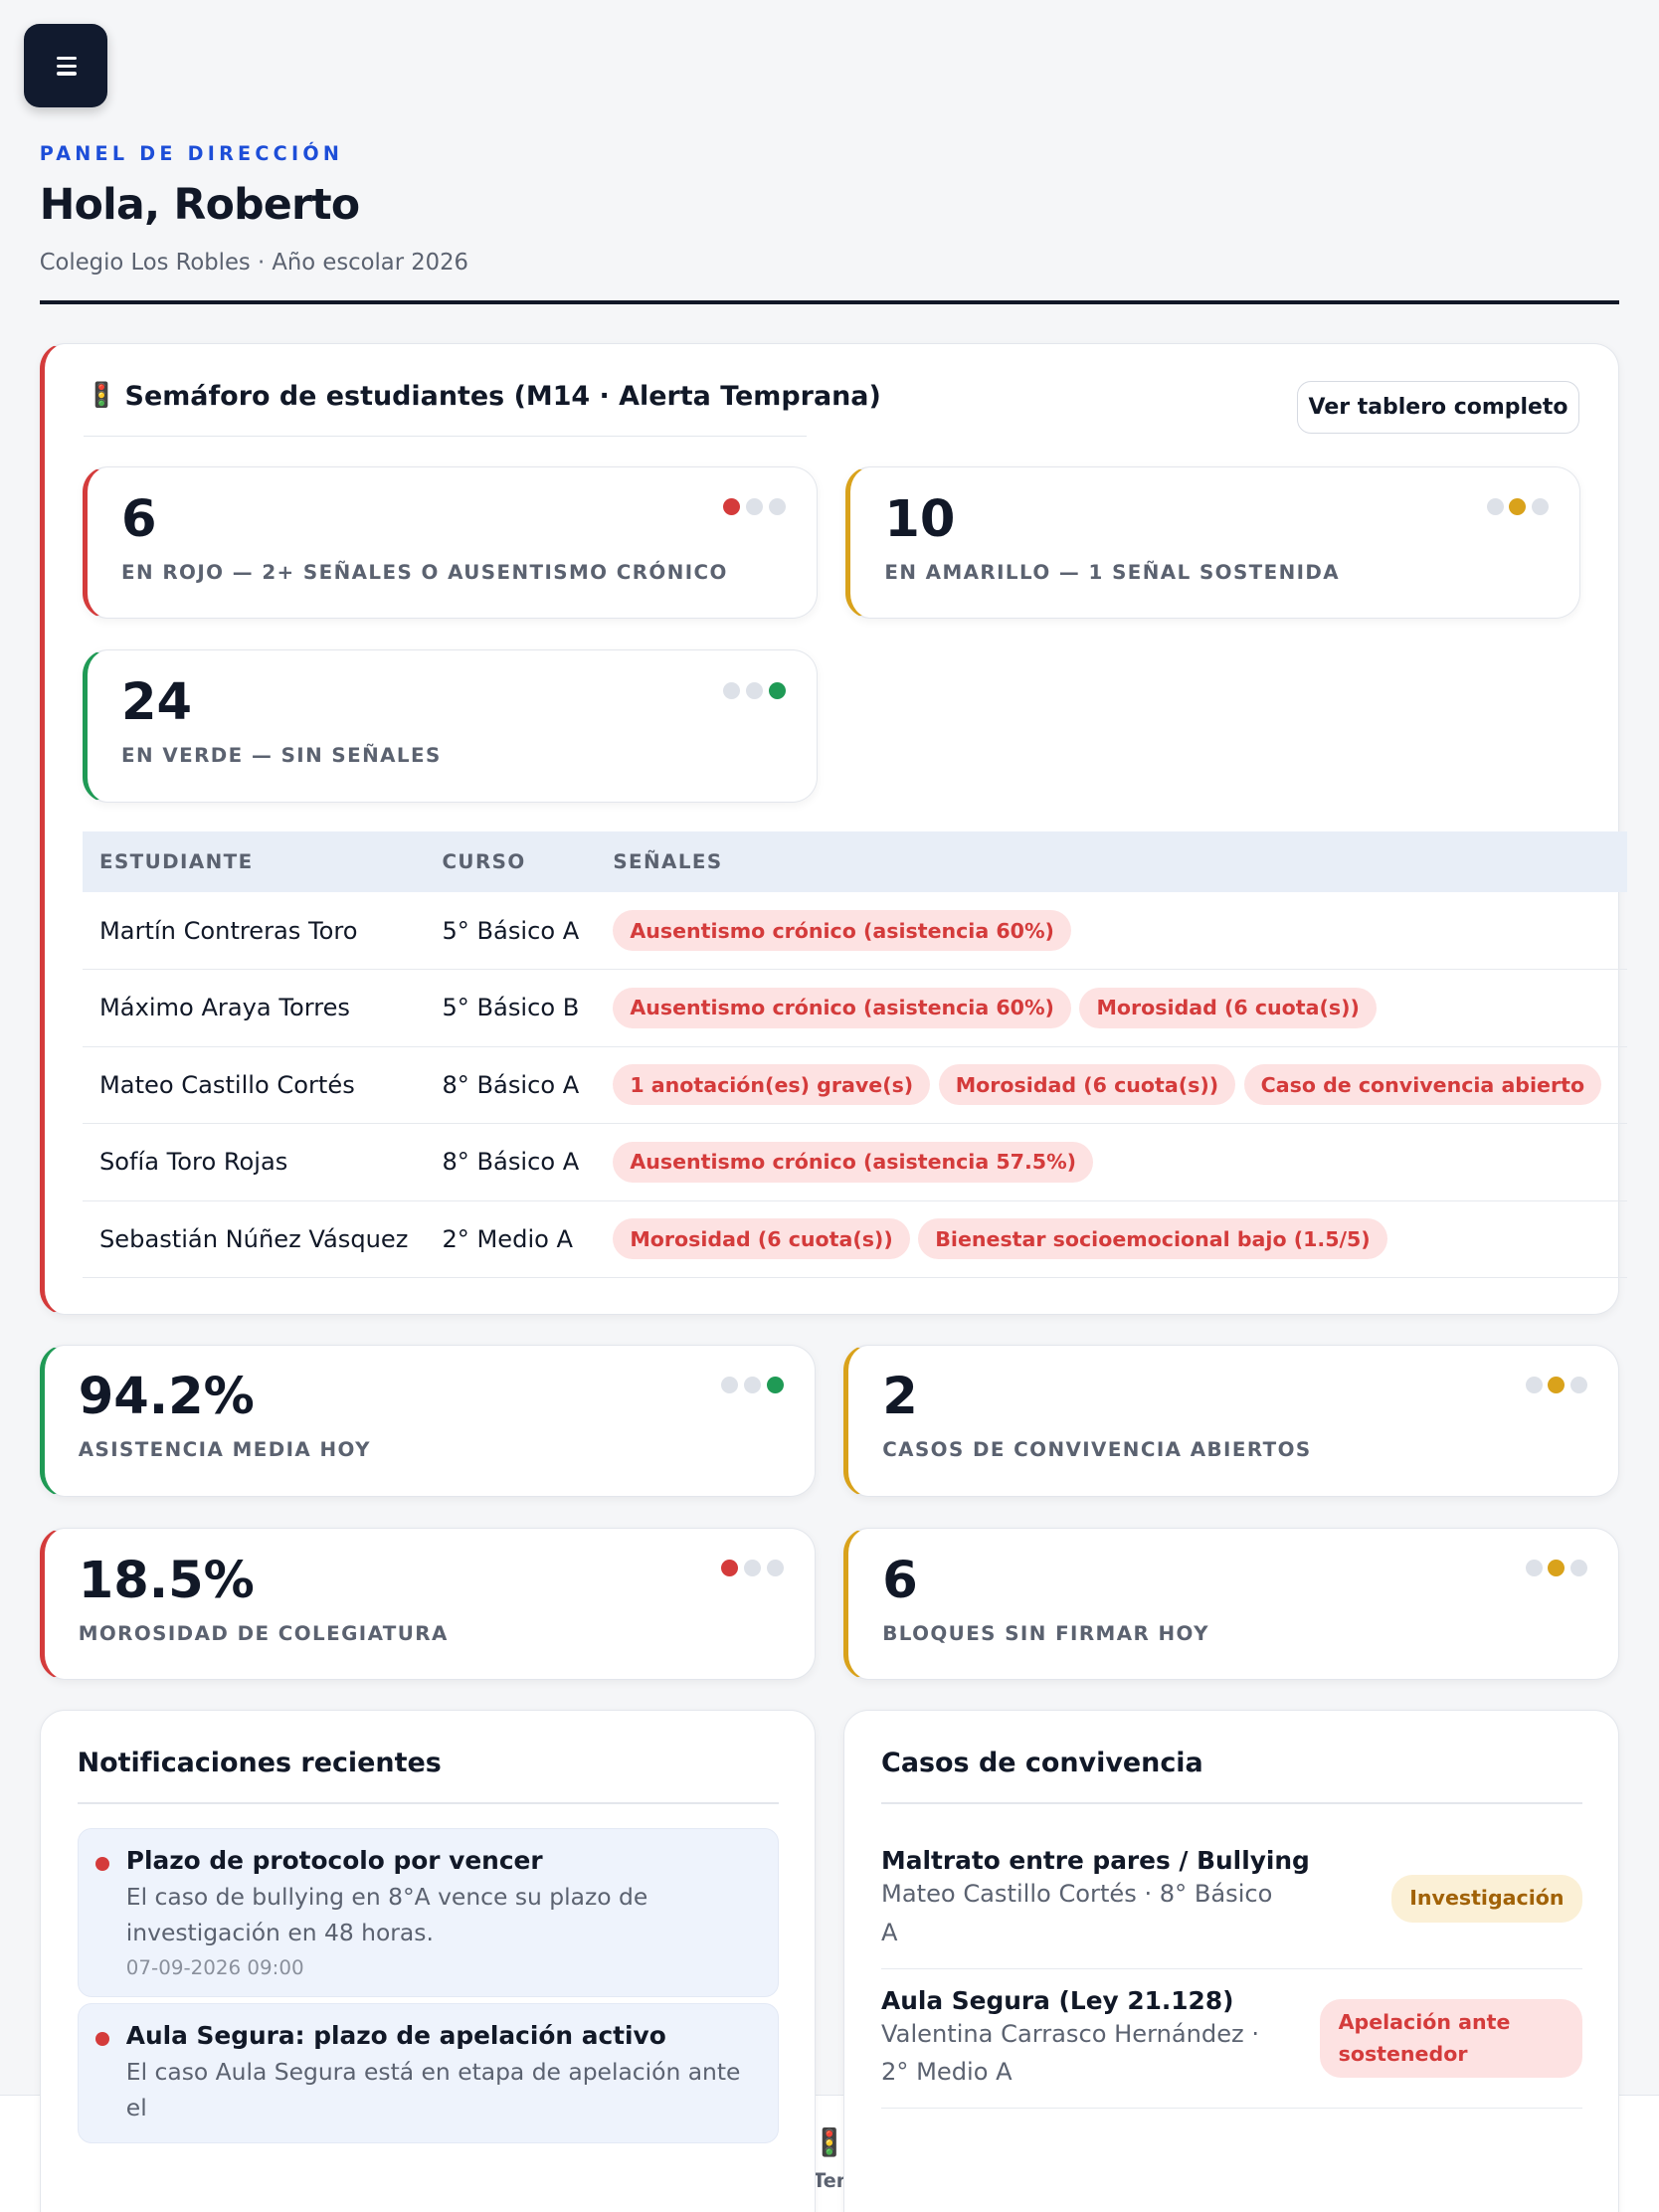  What do you see at coordinates (1111, 931) in the screenshot?
I see `signals: Ausentismo crónico (asistencia 60%)` at bounding box center [1111, 931].